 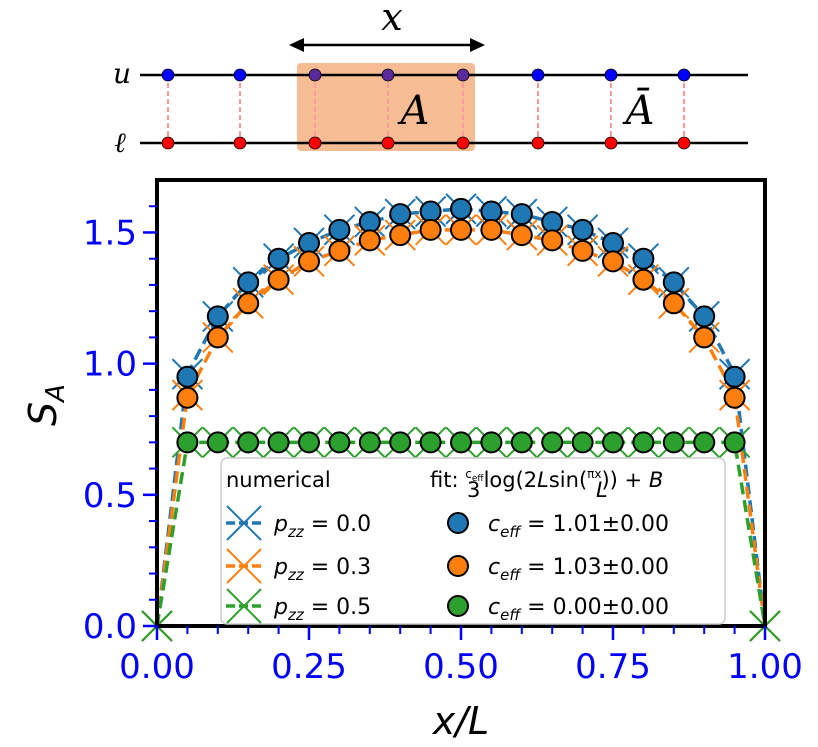 I want to click on lattice-sites, so click(x=426, y=109).